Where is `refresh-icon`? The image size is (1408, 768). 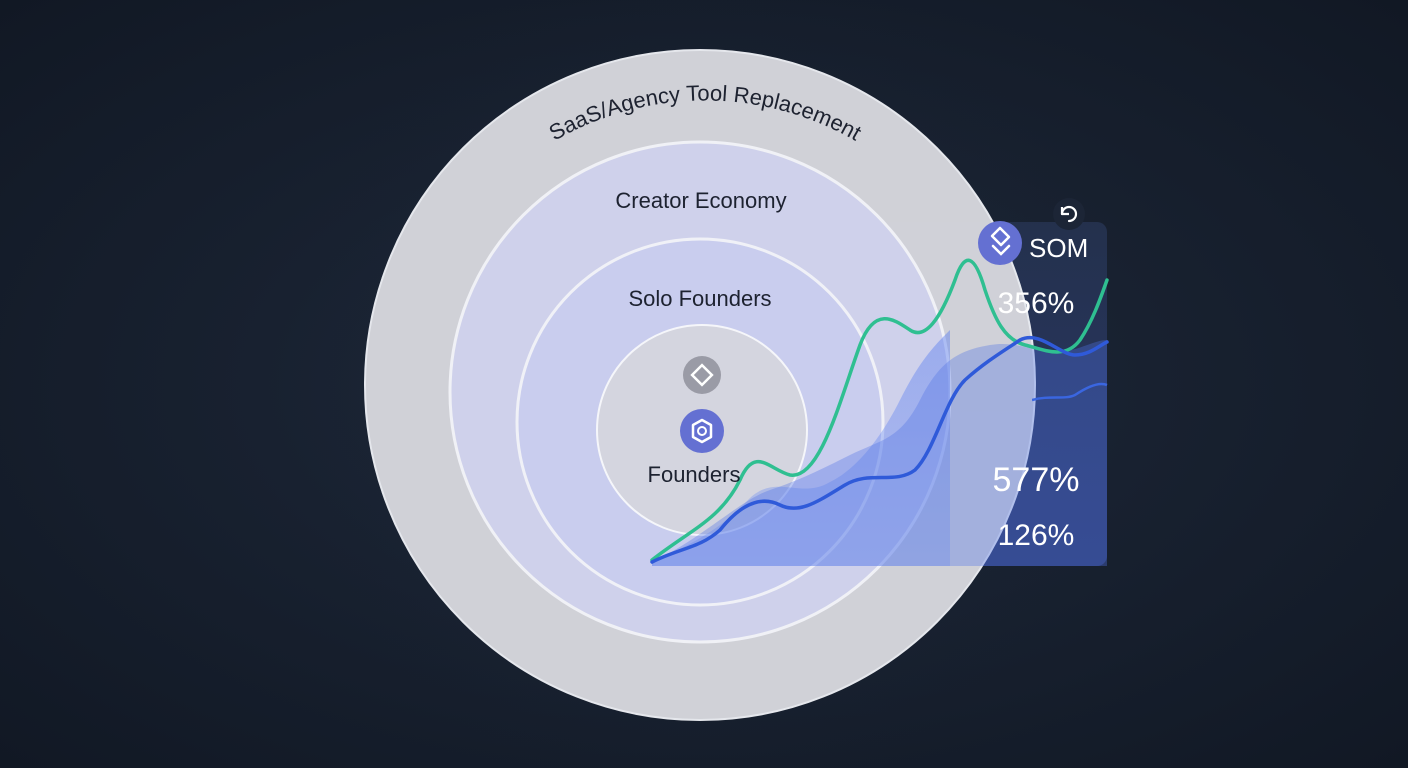 refresh-icon is located at coordinates (1069, 214).